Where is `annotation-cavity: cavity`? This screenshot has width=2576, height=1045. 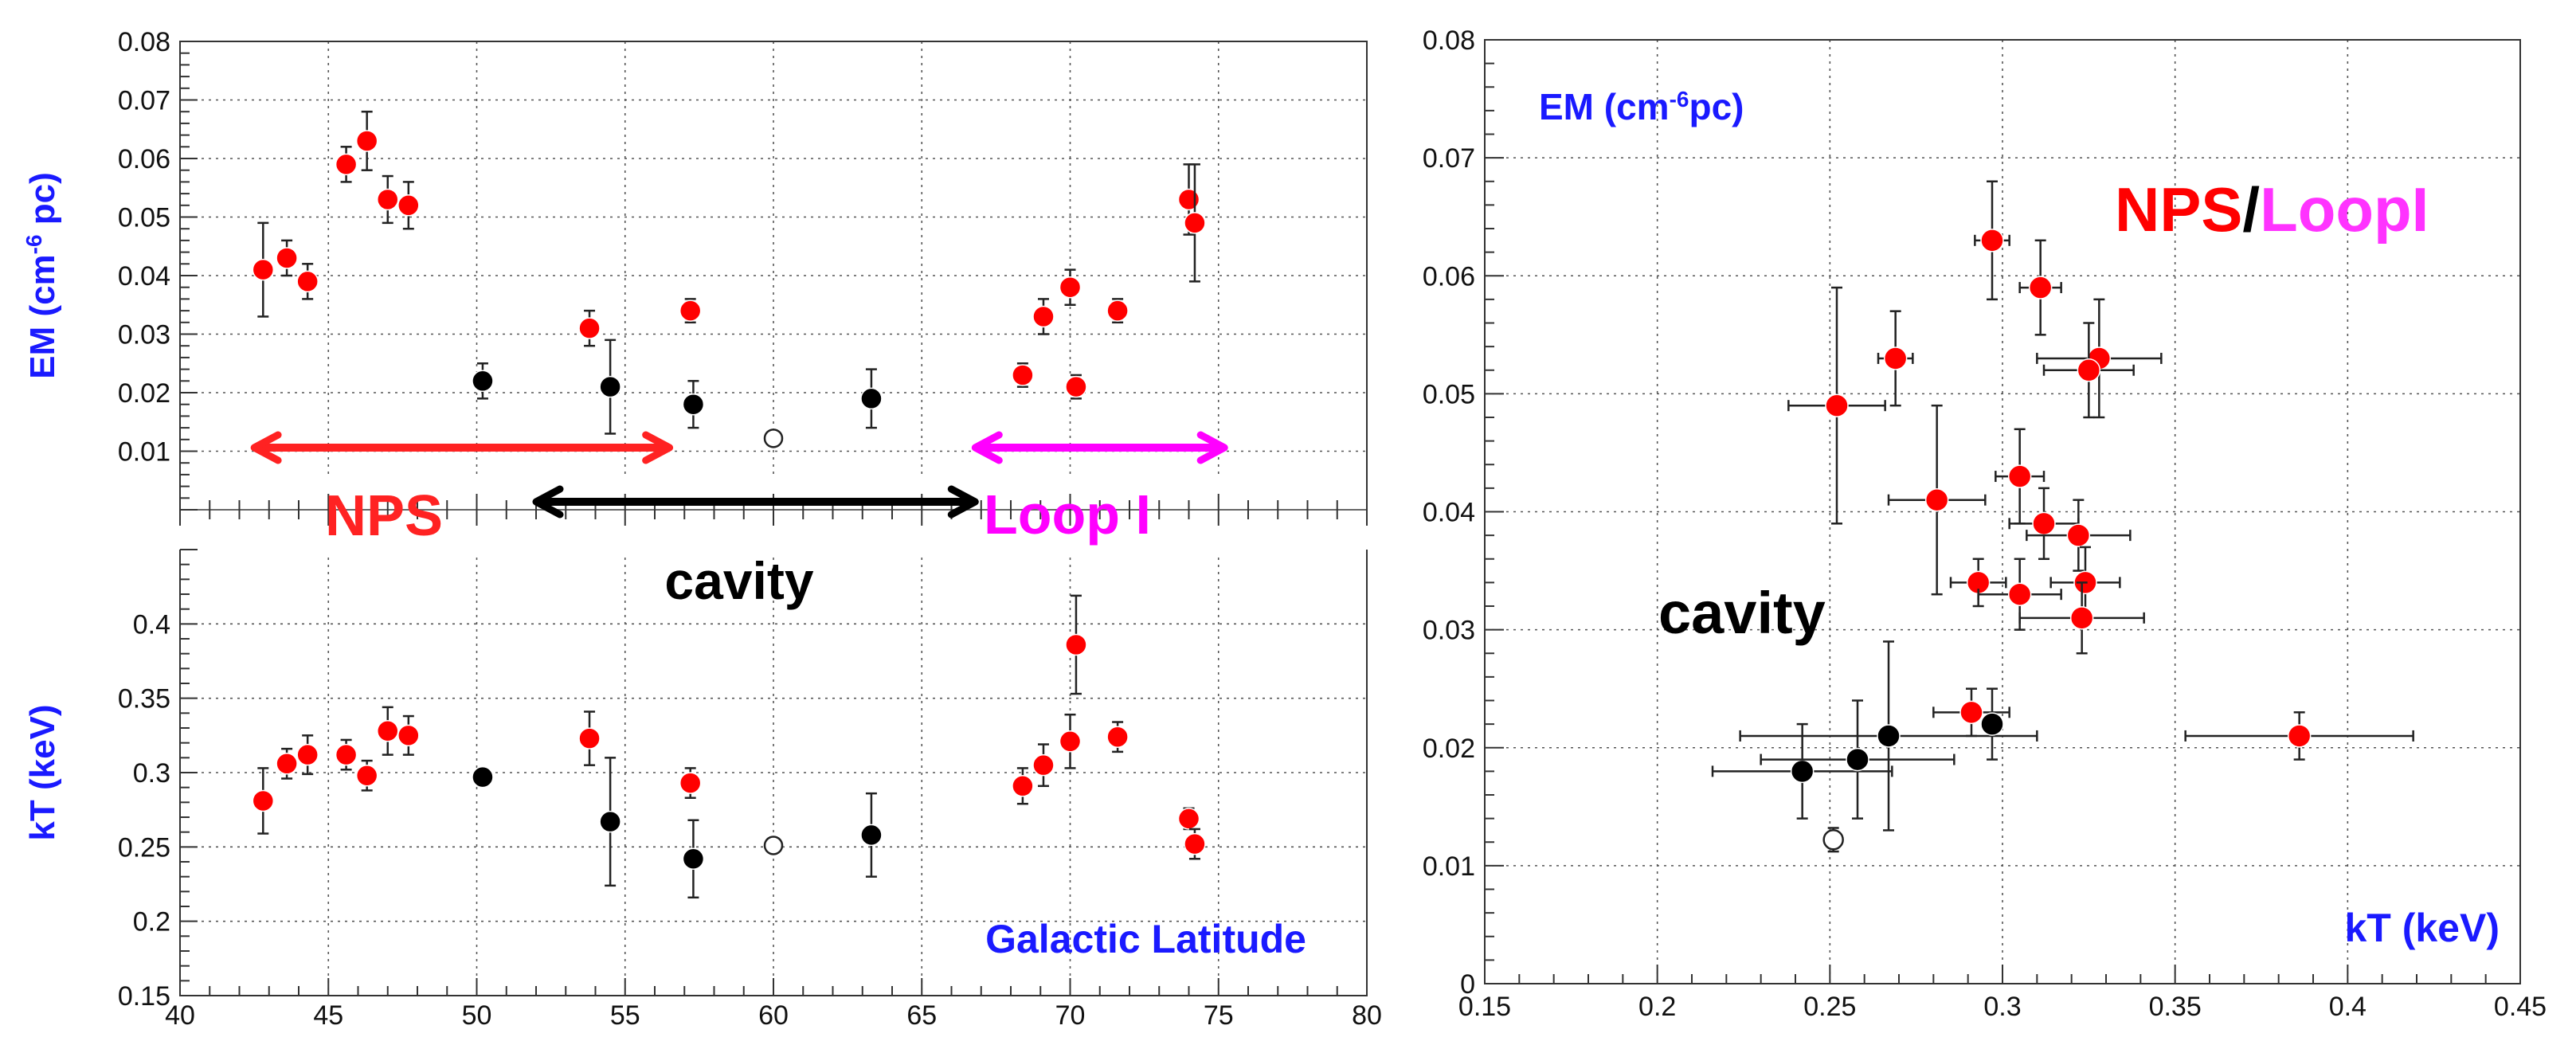 annotation-cavity: cavity is located at coordinates (1742, 613).